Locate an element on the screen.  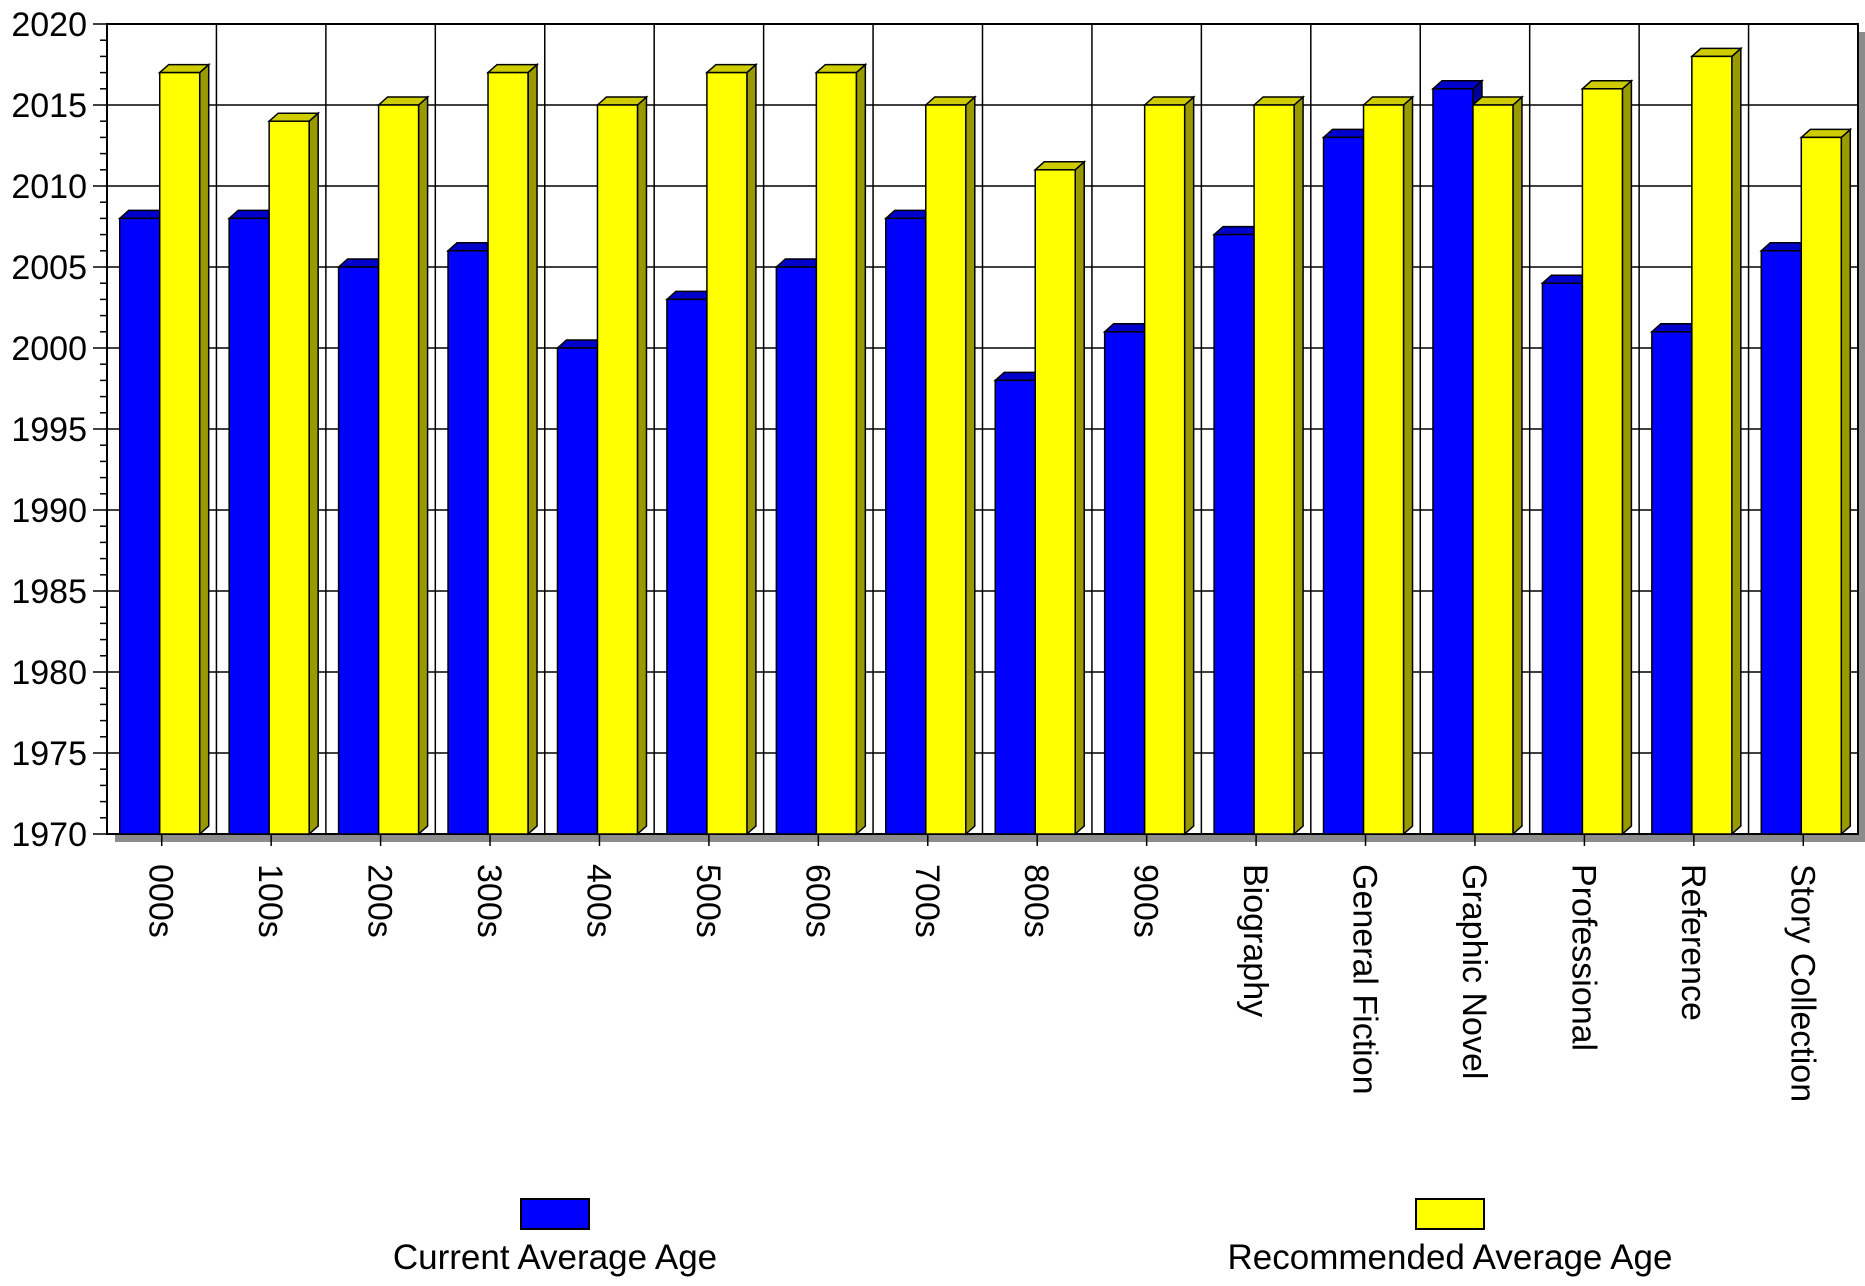
x-tick-label: 900s is located at coordinates (1146, 901).